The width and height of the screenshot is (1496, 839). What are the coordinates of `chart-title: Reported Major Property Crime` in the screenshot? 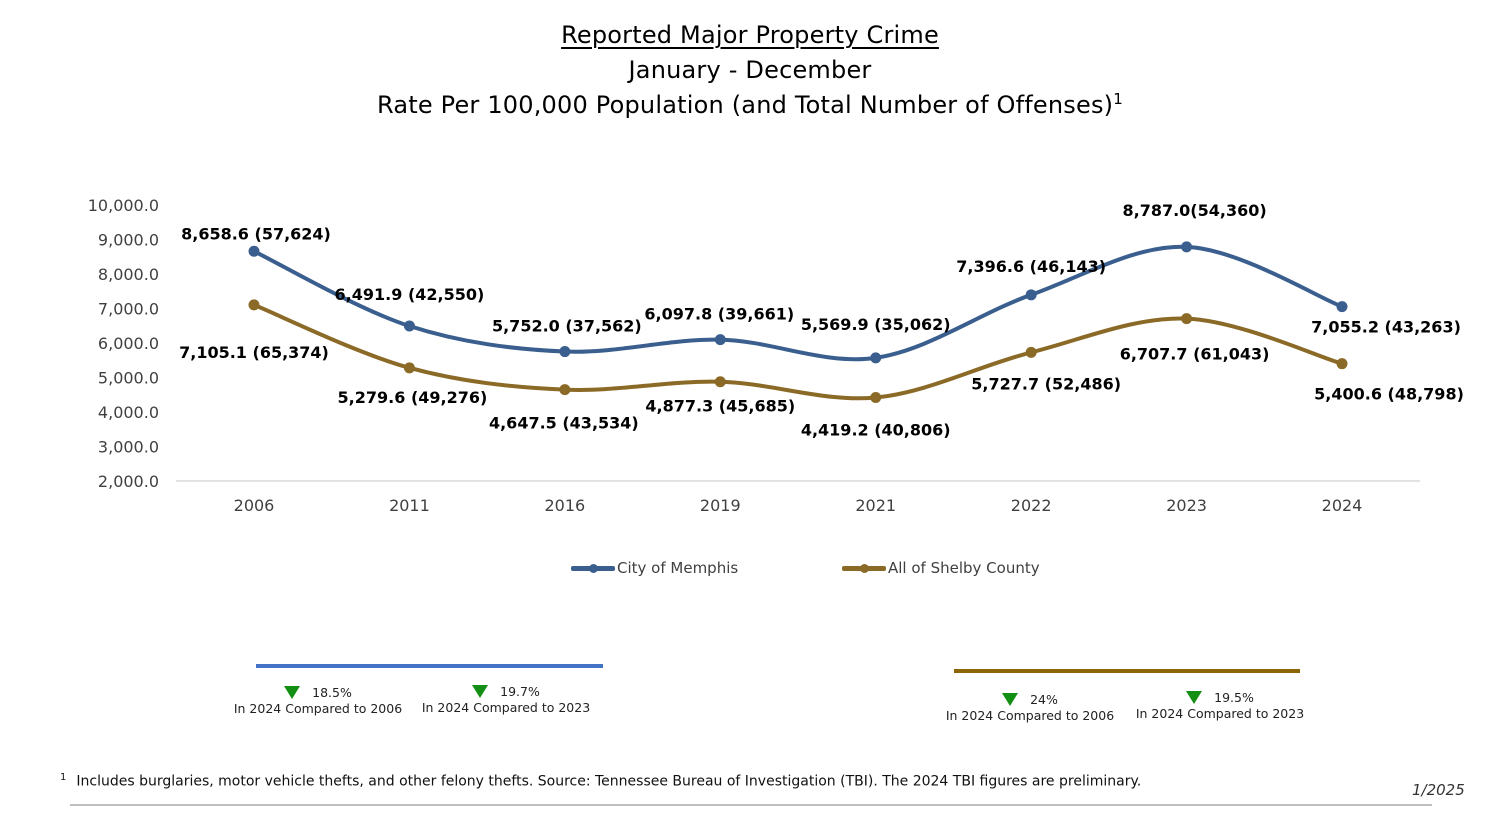 It's located at (750, 35).